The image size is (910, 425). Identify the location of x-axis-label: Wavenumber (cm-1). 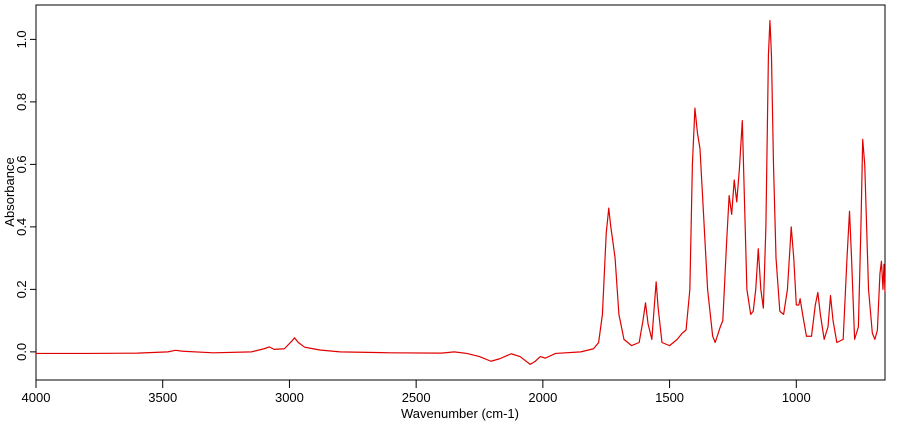
(460, 413).